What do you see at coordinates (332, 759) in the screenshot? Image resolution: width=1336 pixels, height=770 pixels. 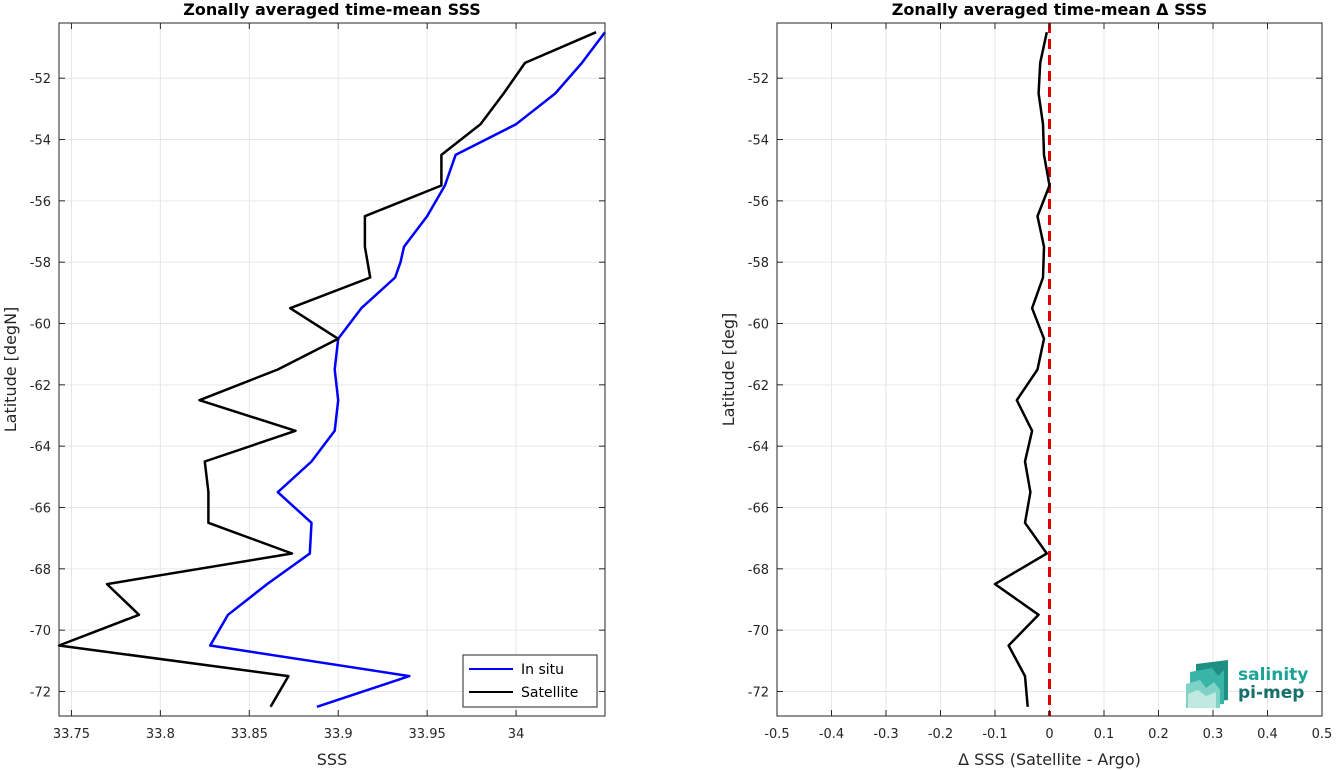 I see `left-x-axis-label: SSS` at bounding box center [332, 759].